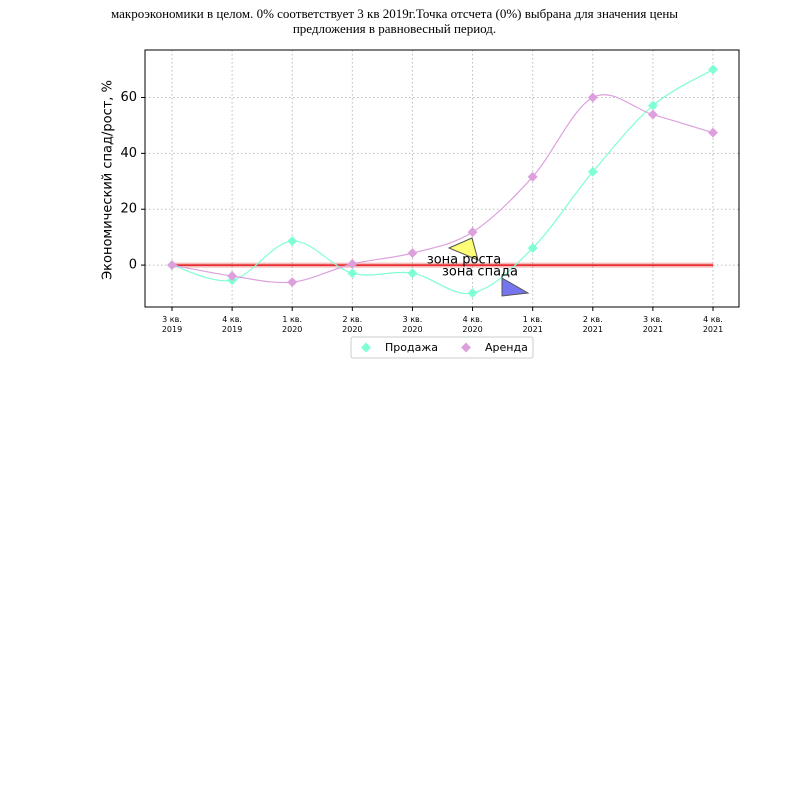 The height and width of the screenshot is (789, 789). Describe the element at coordinates (412, 324) in the screenshot. I see `x-tick-label: 3 кв. 2020` at that location.